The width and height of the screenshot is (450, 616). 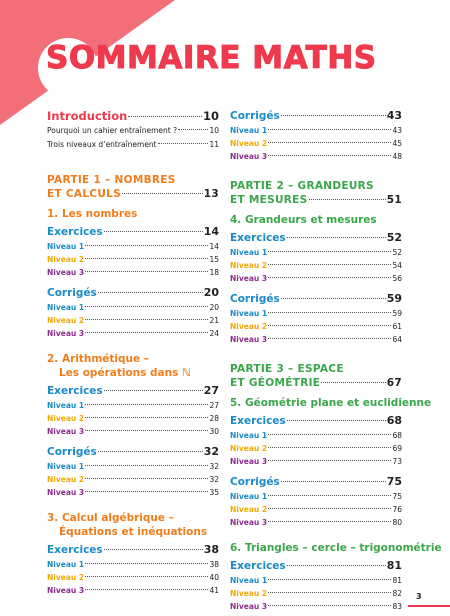 What do you see at coordinates (133, 214) in the screenshot?
I see `chapter-heading: 1. Les nombres` at bounding box center [133, 214].